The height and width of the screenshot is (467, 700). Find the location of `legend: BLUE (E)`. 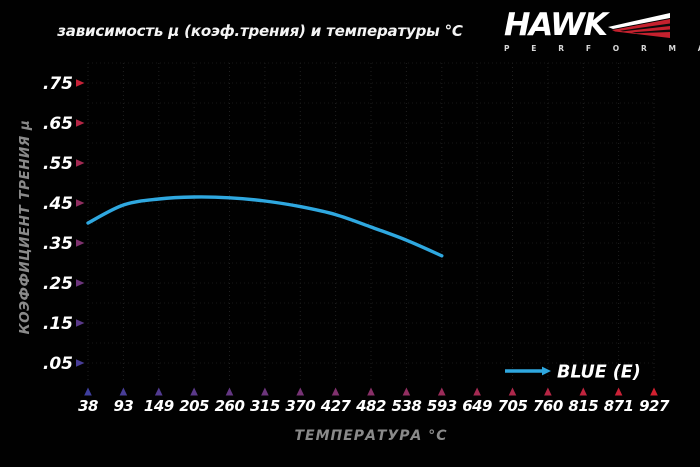

legend: BLUE (E) is located at coordinates (573, 373).